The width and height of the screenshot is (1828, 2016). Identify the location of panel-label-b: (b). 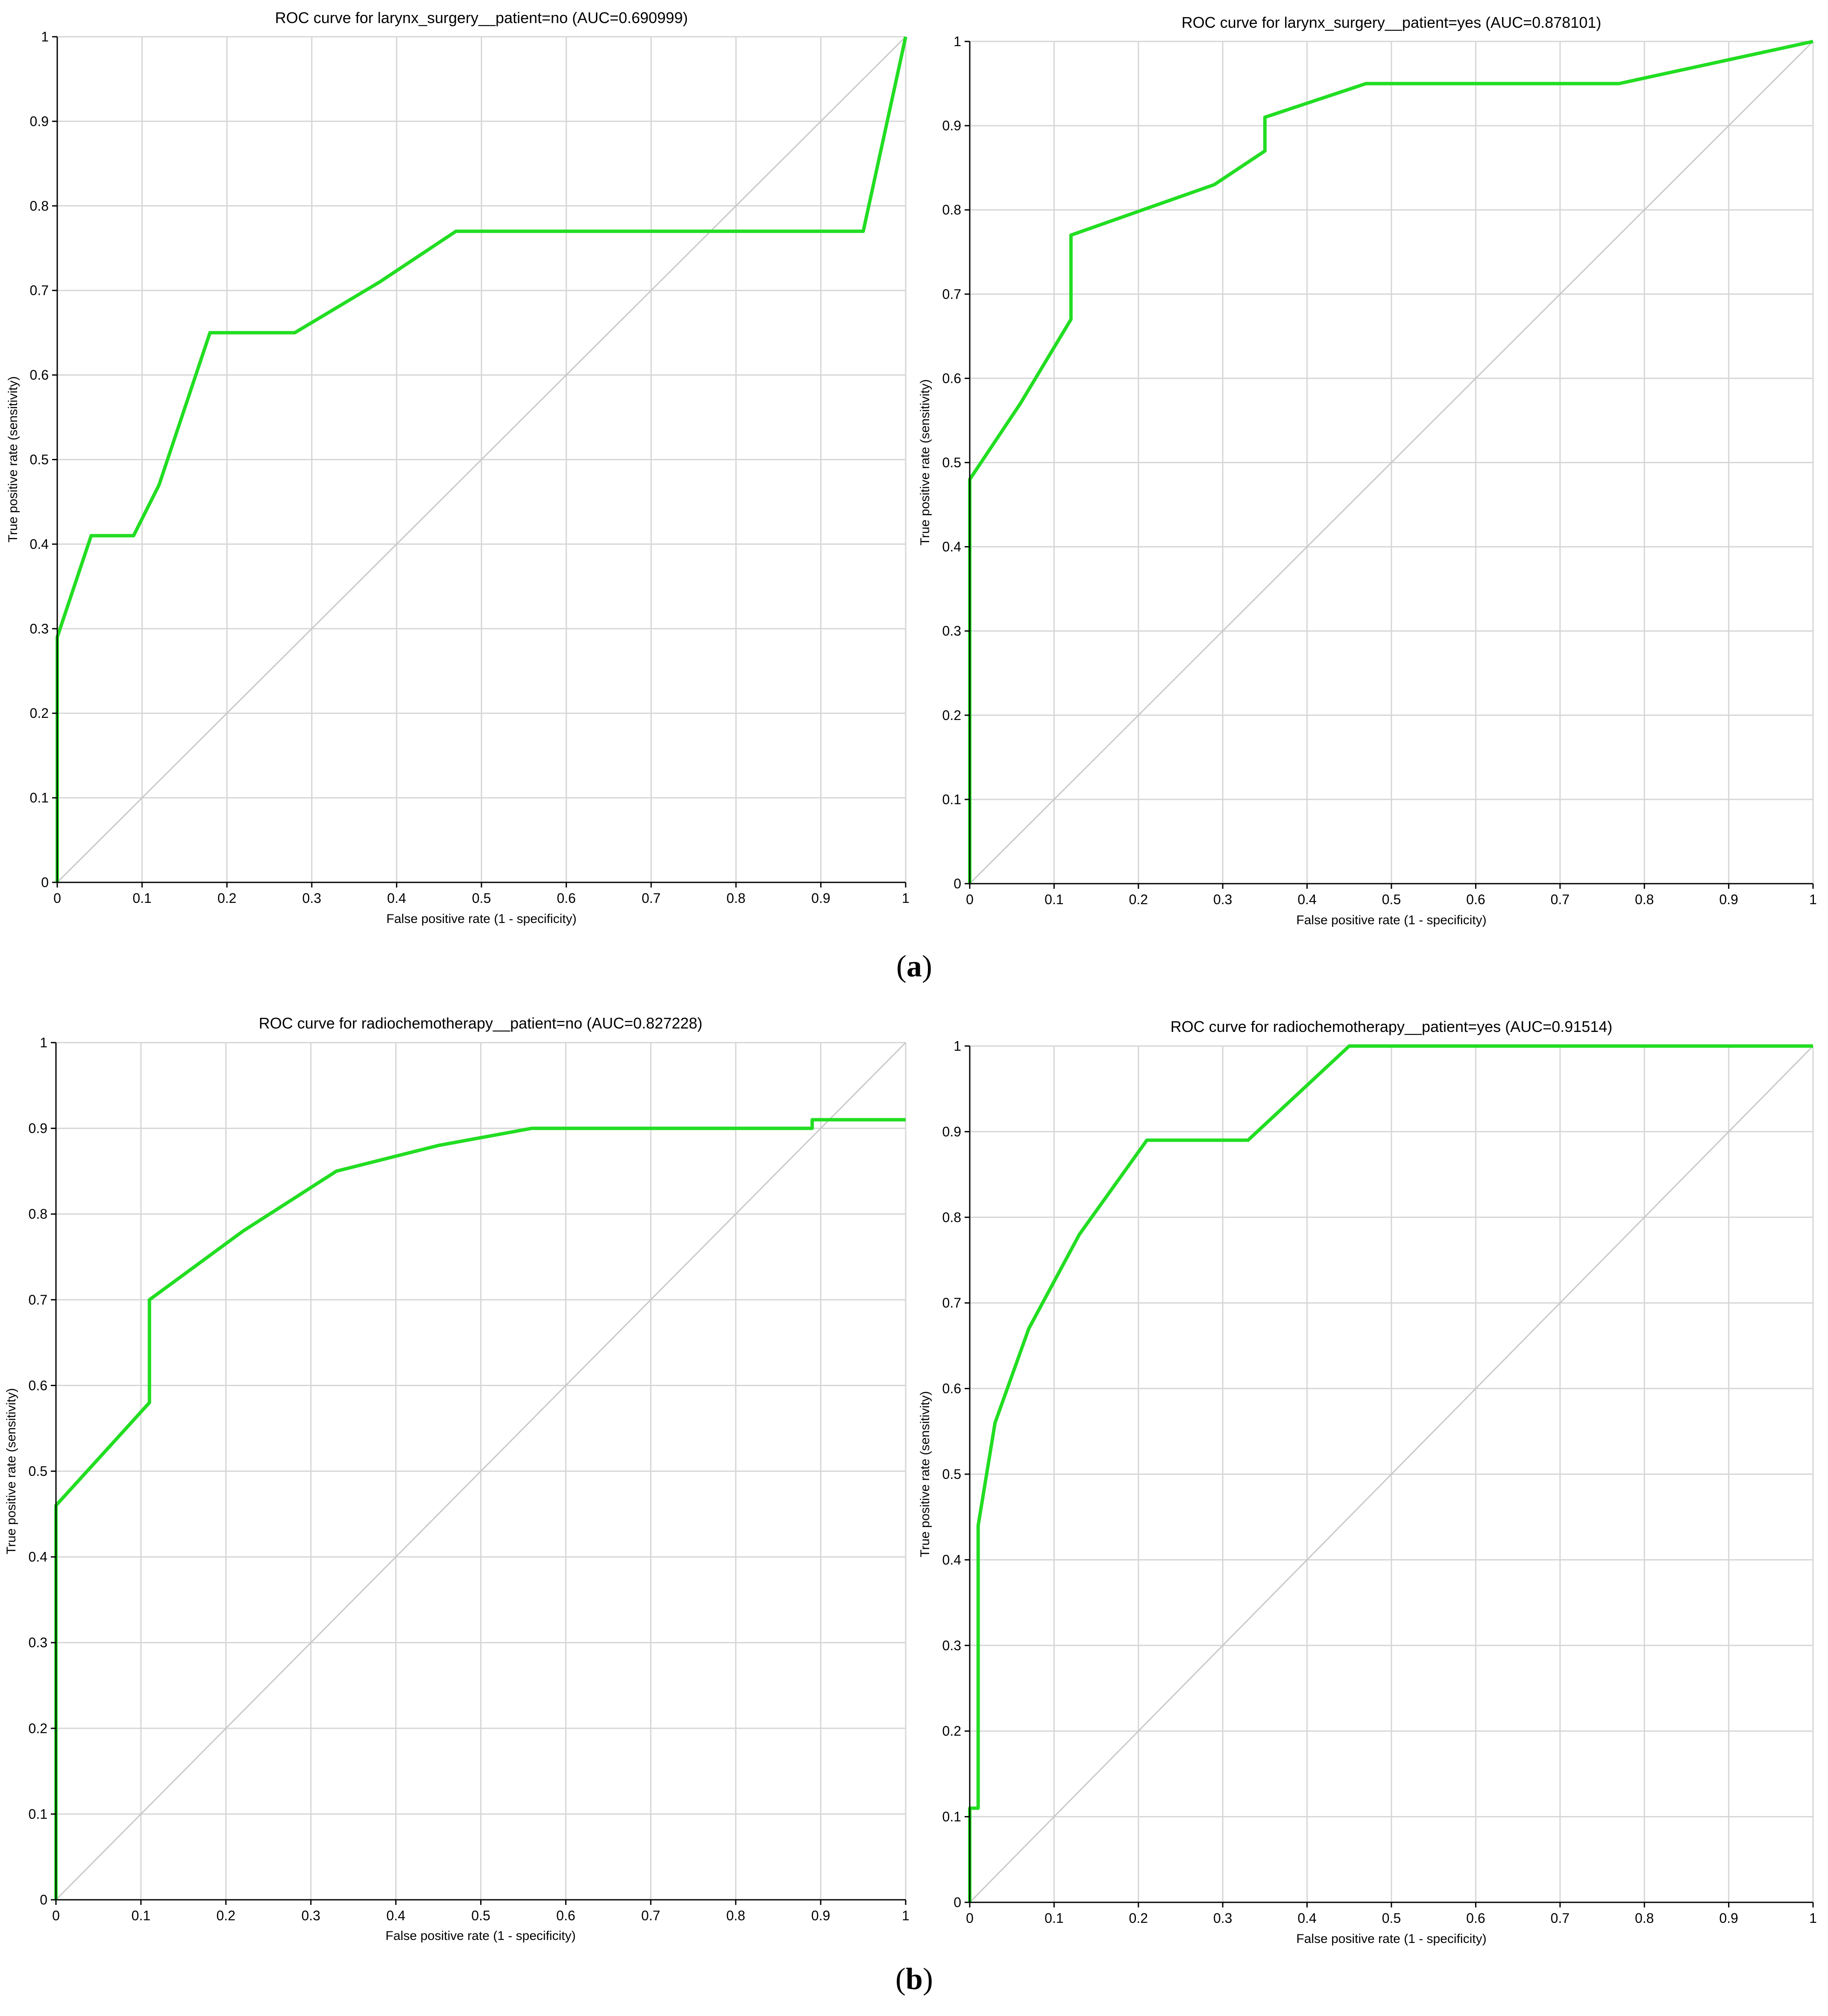
(914, 1979).